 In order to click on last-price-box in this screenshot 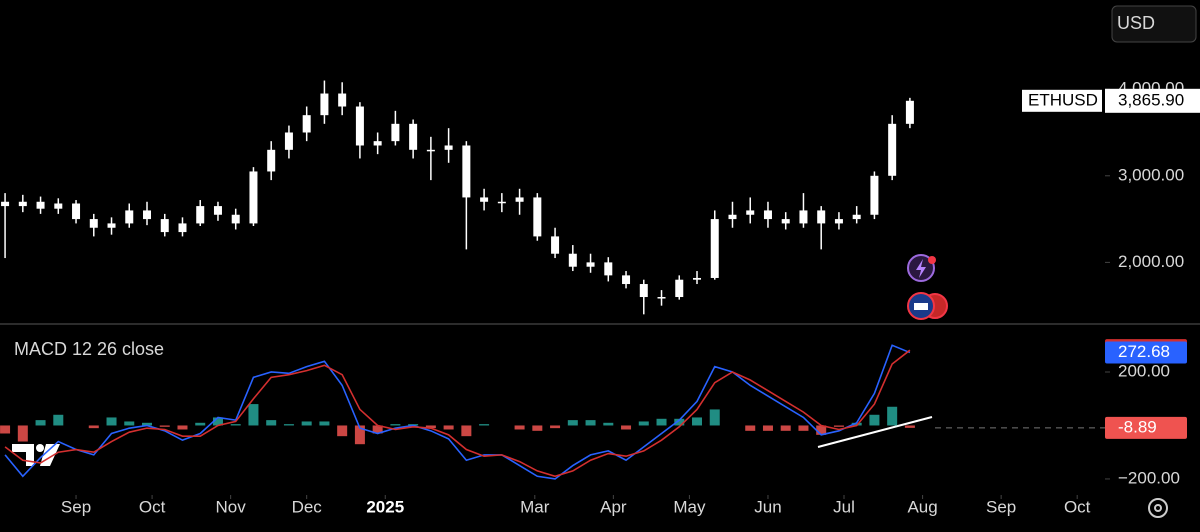, I will do `click(1152, 100)`.